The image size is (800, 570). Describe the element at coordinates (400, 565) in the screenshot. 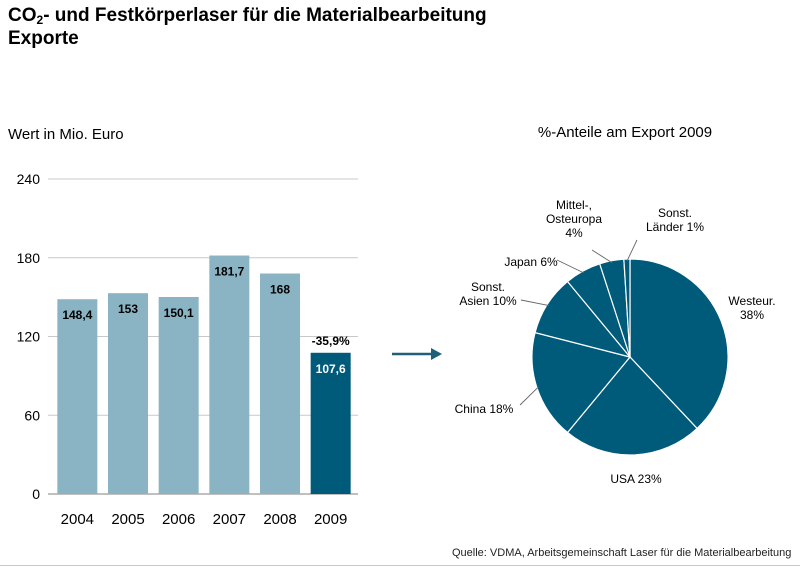

I see `source-divider` at that location.